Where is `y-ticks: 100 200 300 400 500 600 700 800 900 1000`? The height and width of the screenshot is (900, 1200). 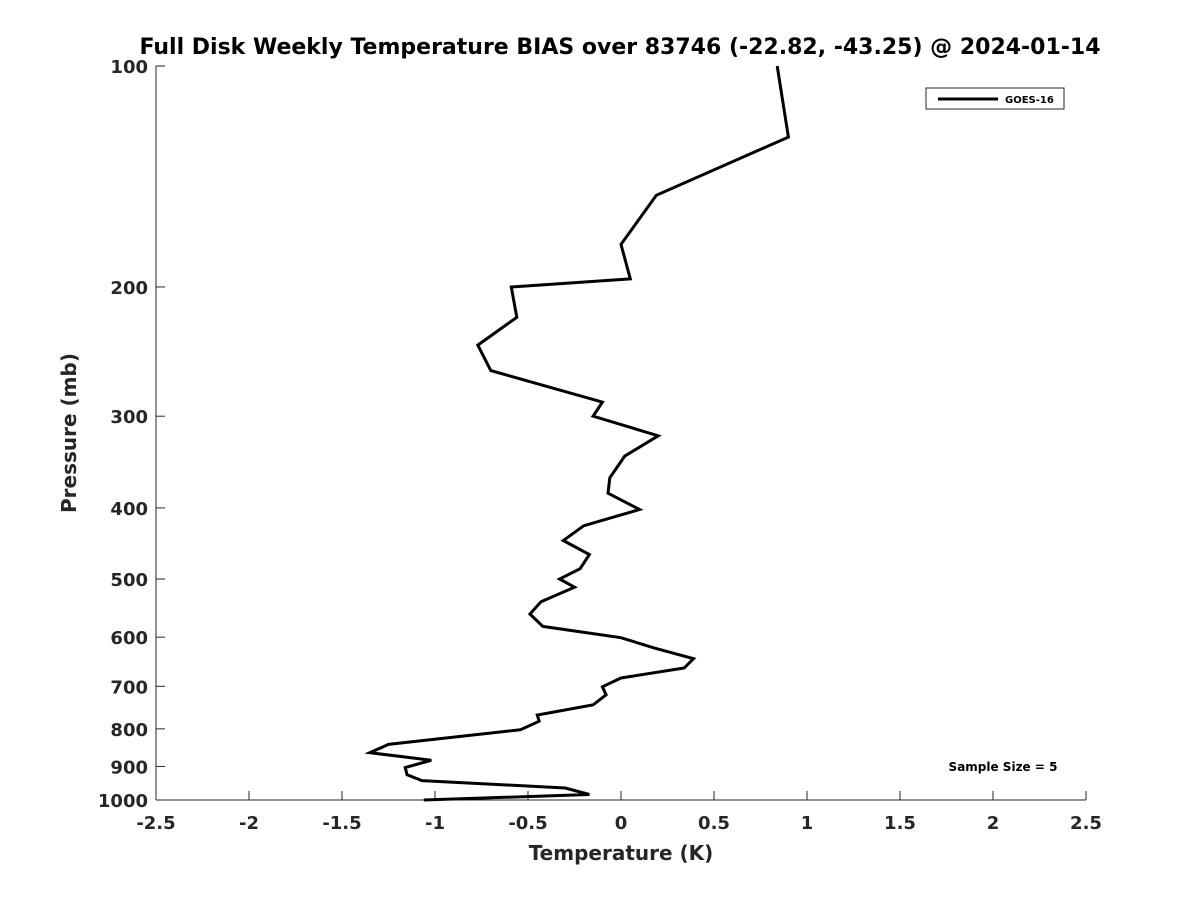
y-ticks: 100 200 300 400 500 600 700 800 900 1000 is located at coordinates (131, 434).